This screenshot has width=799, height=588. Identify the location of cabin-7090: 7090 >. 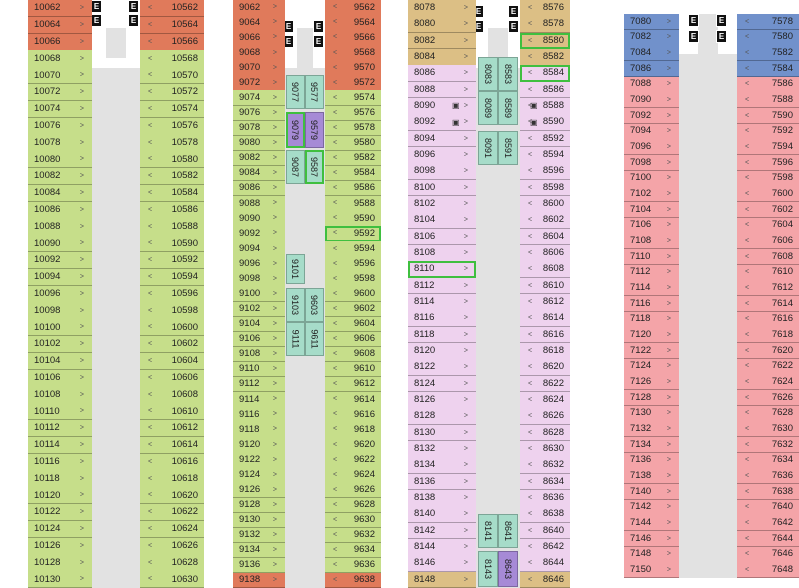
(651, 100).